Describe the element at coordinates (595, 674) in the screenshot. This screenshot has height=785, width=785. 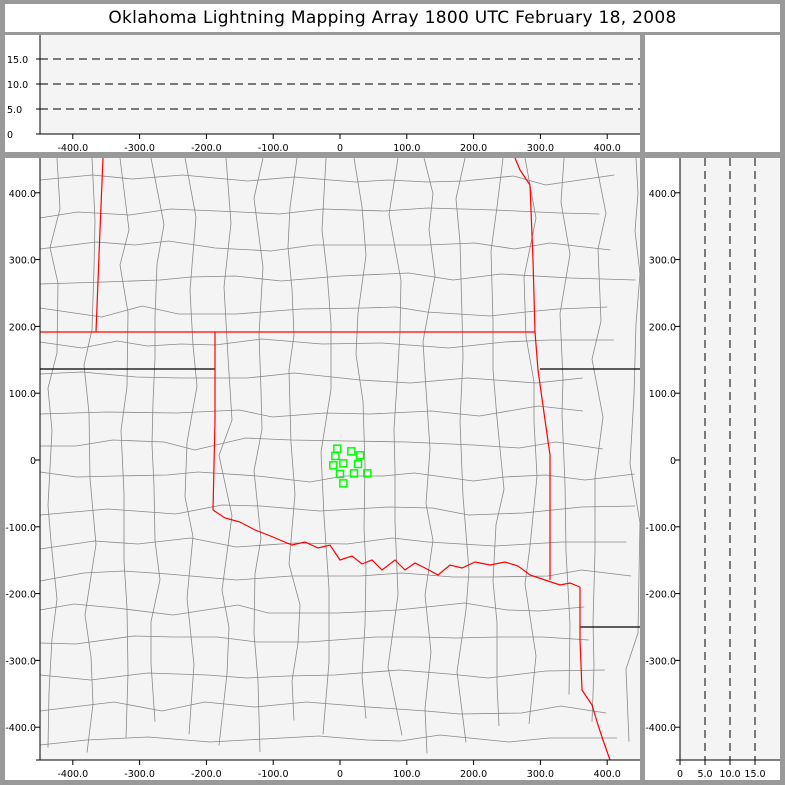
I see `texas-louisiana-border` at that location.